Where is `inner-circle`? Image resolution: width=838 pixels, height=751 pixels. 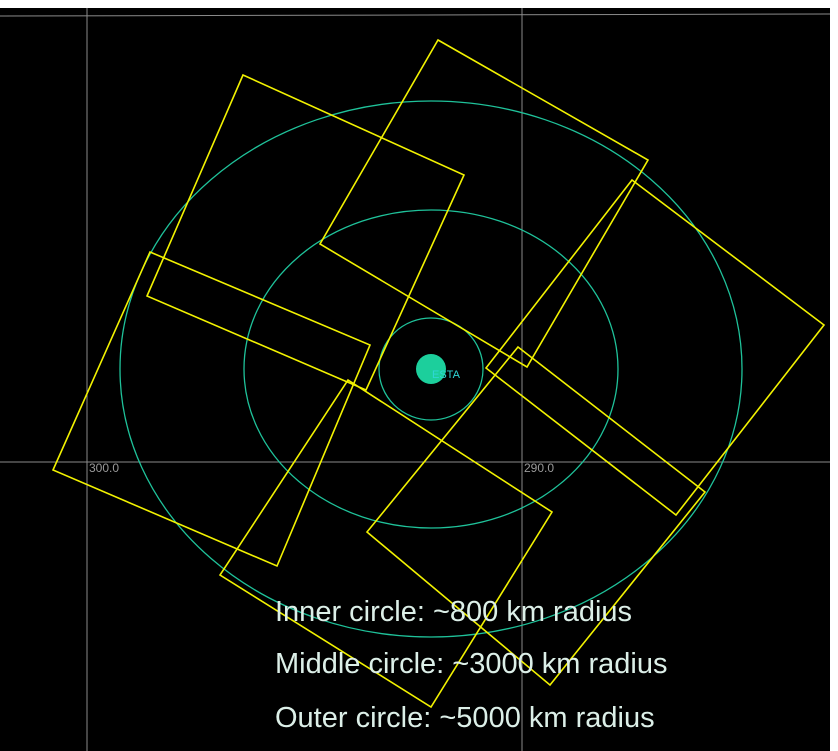
inner-circle is located at coordinates (431, 369).